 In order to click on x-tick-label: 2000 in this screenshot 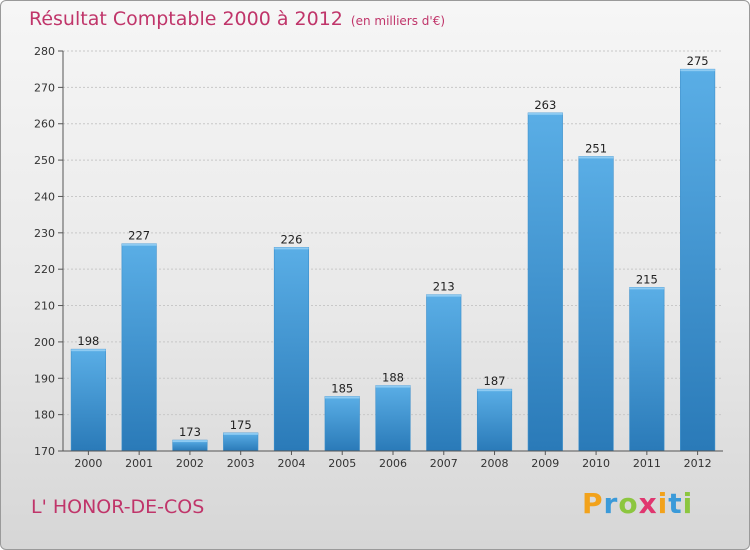, I will do `click(88, 463)`.